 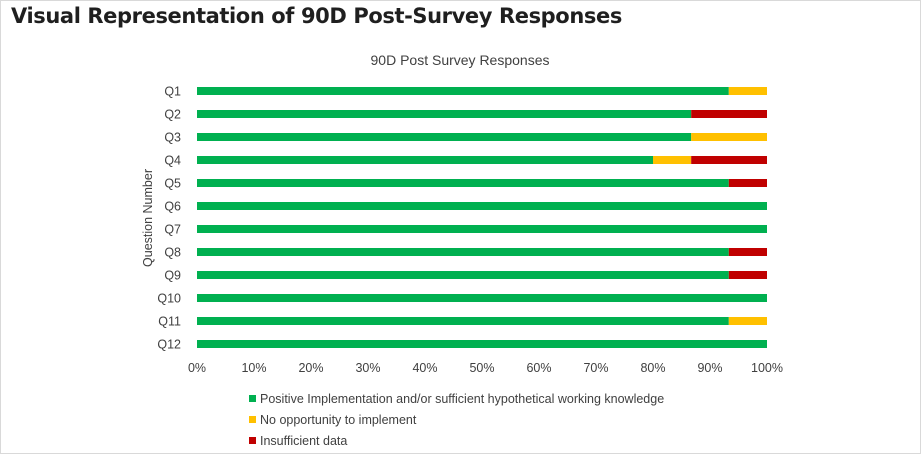 I want to click on legend-swatch-insufficient, so click(x=252, y=440).